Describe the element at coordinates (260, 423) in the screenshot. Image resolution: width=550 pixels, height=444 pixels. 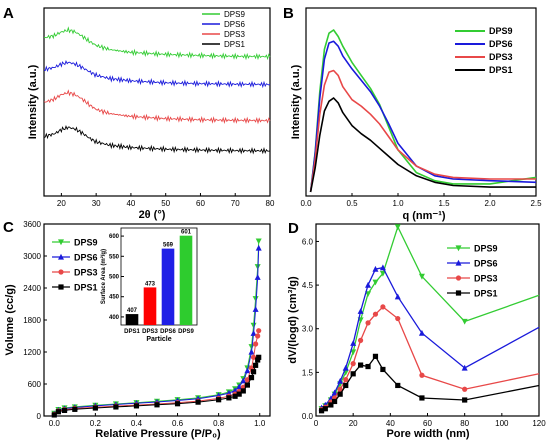
I see `x-tick-label: 1.0` at that location.